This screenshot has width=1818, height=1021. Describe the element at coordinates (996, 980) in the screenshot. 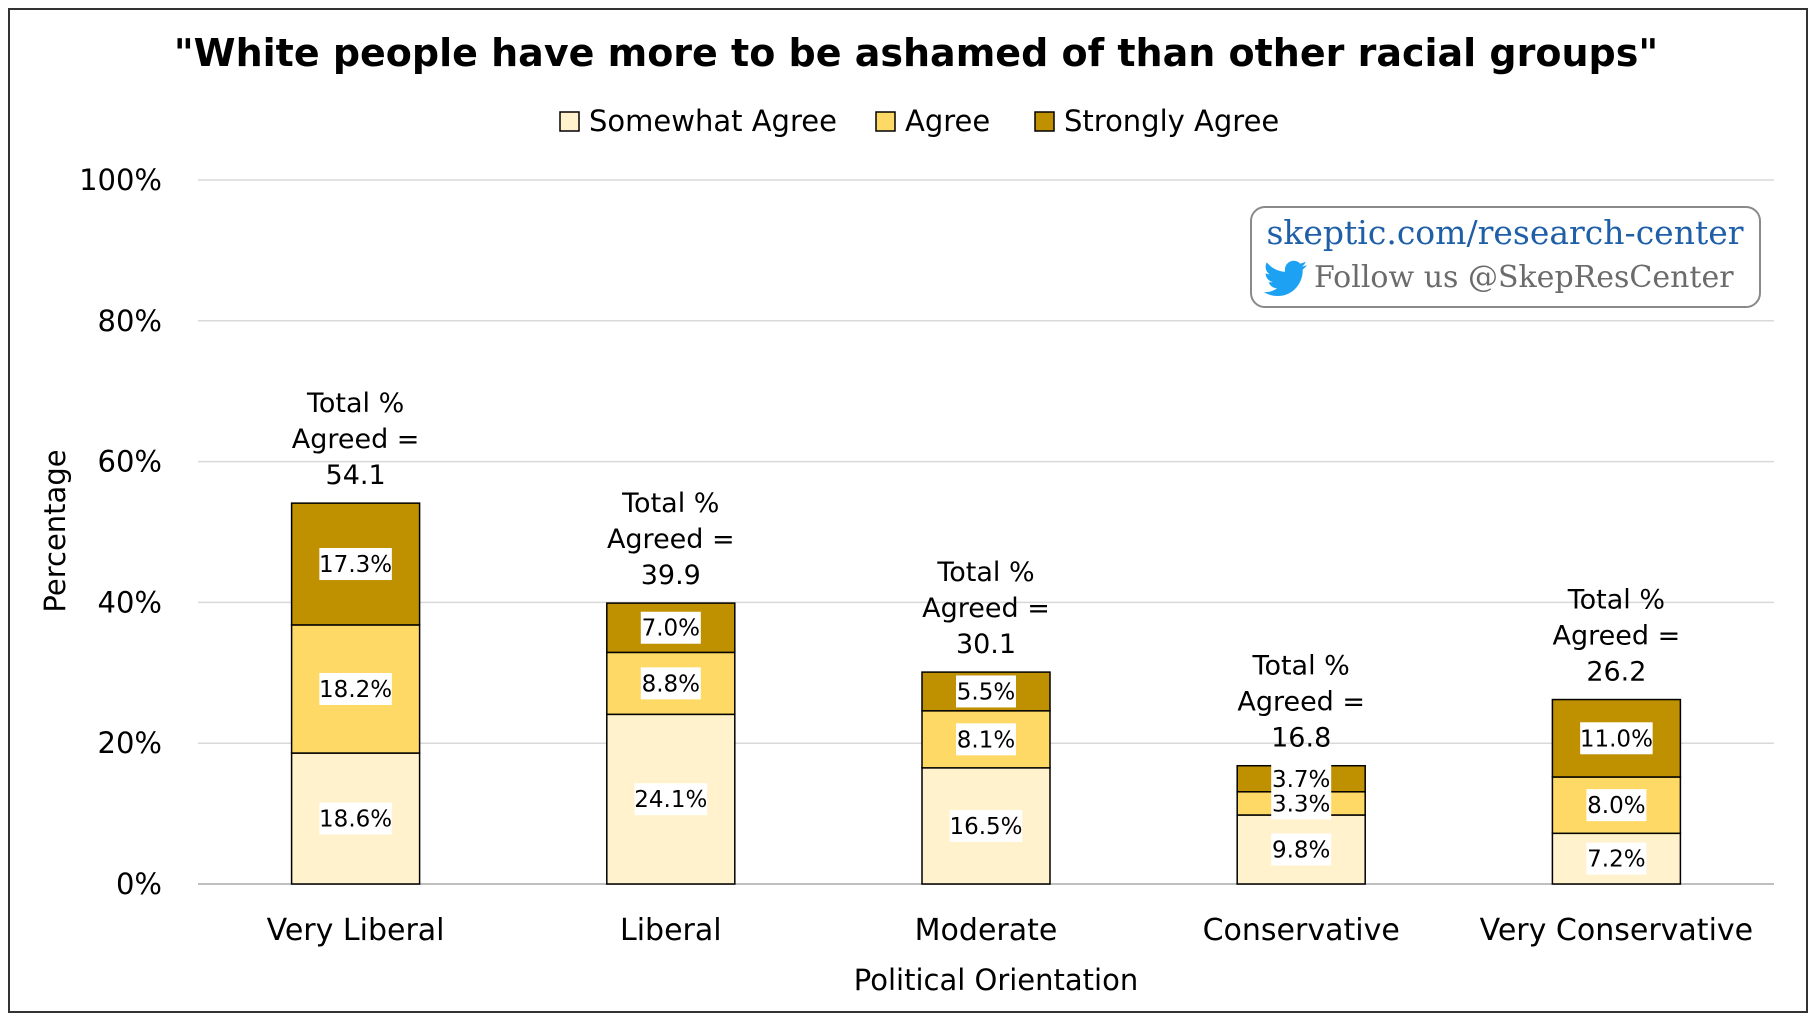

I see `x-axis-title: Political Orientation` at that location.